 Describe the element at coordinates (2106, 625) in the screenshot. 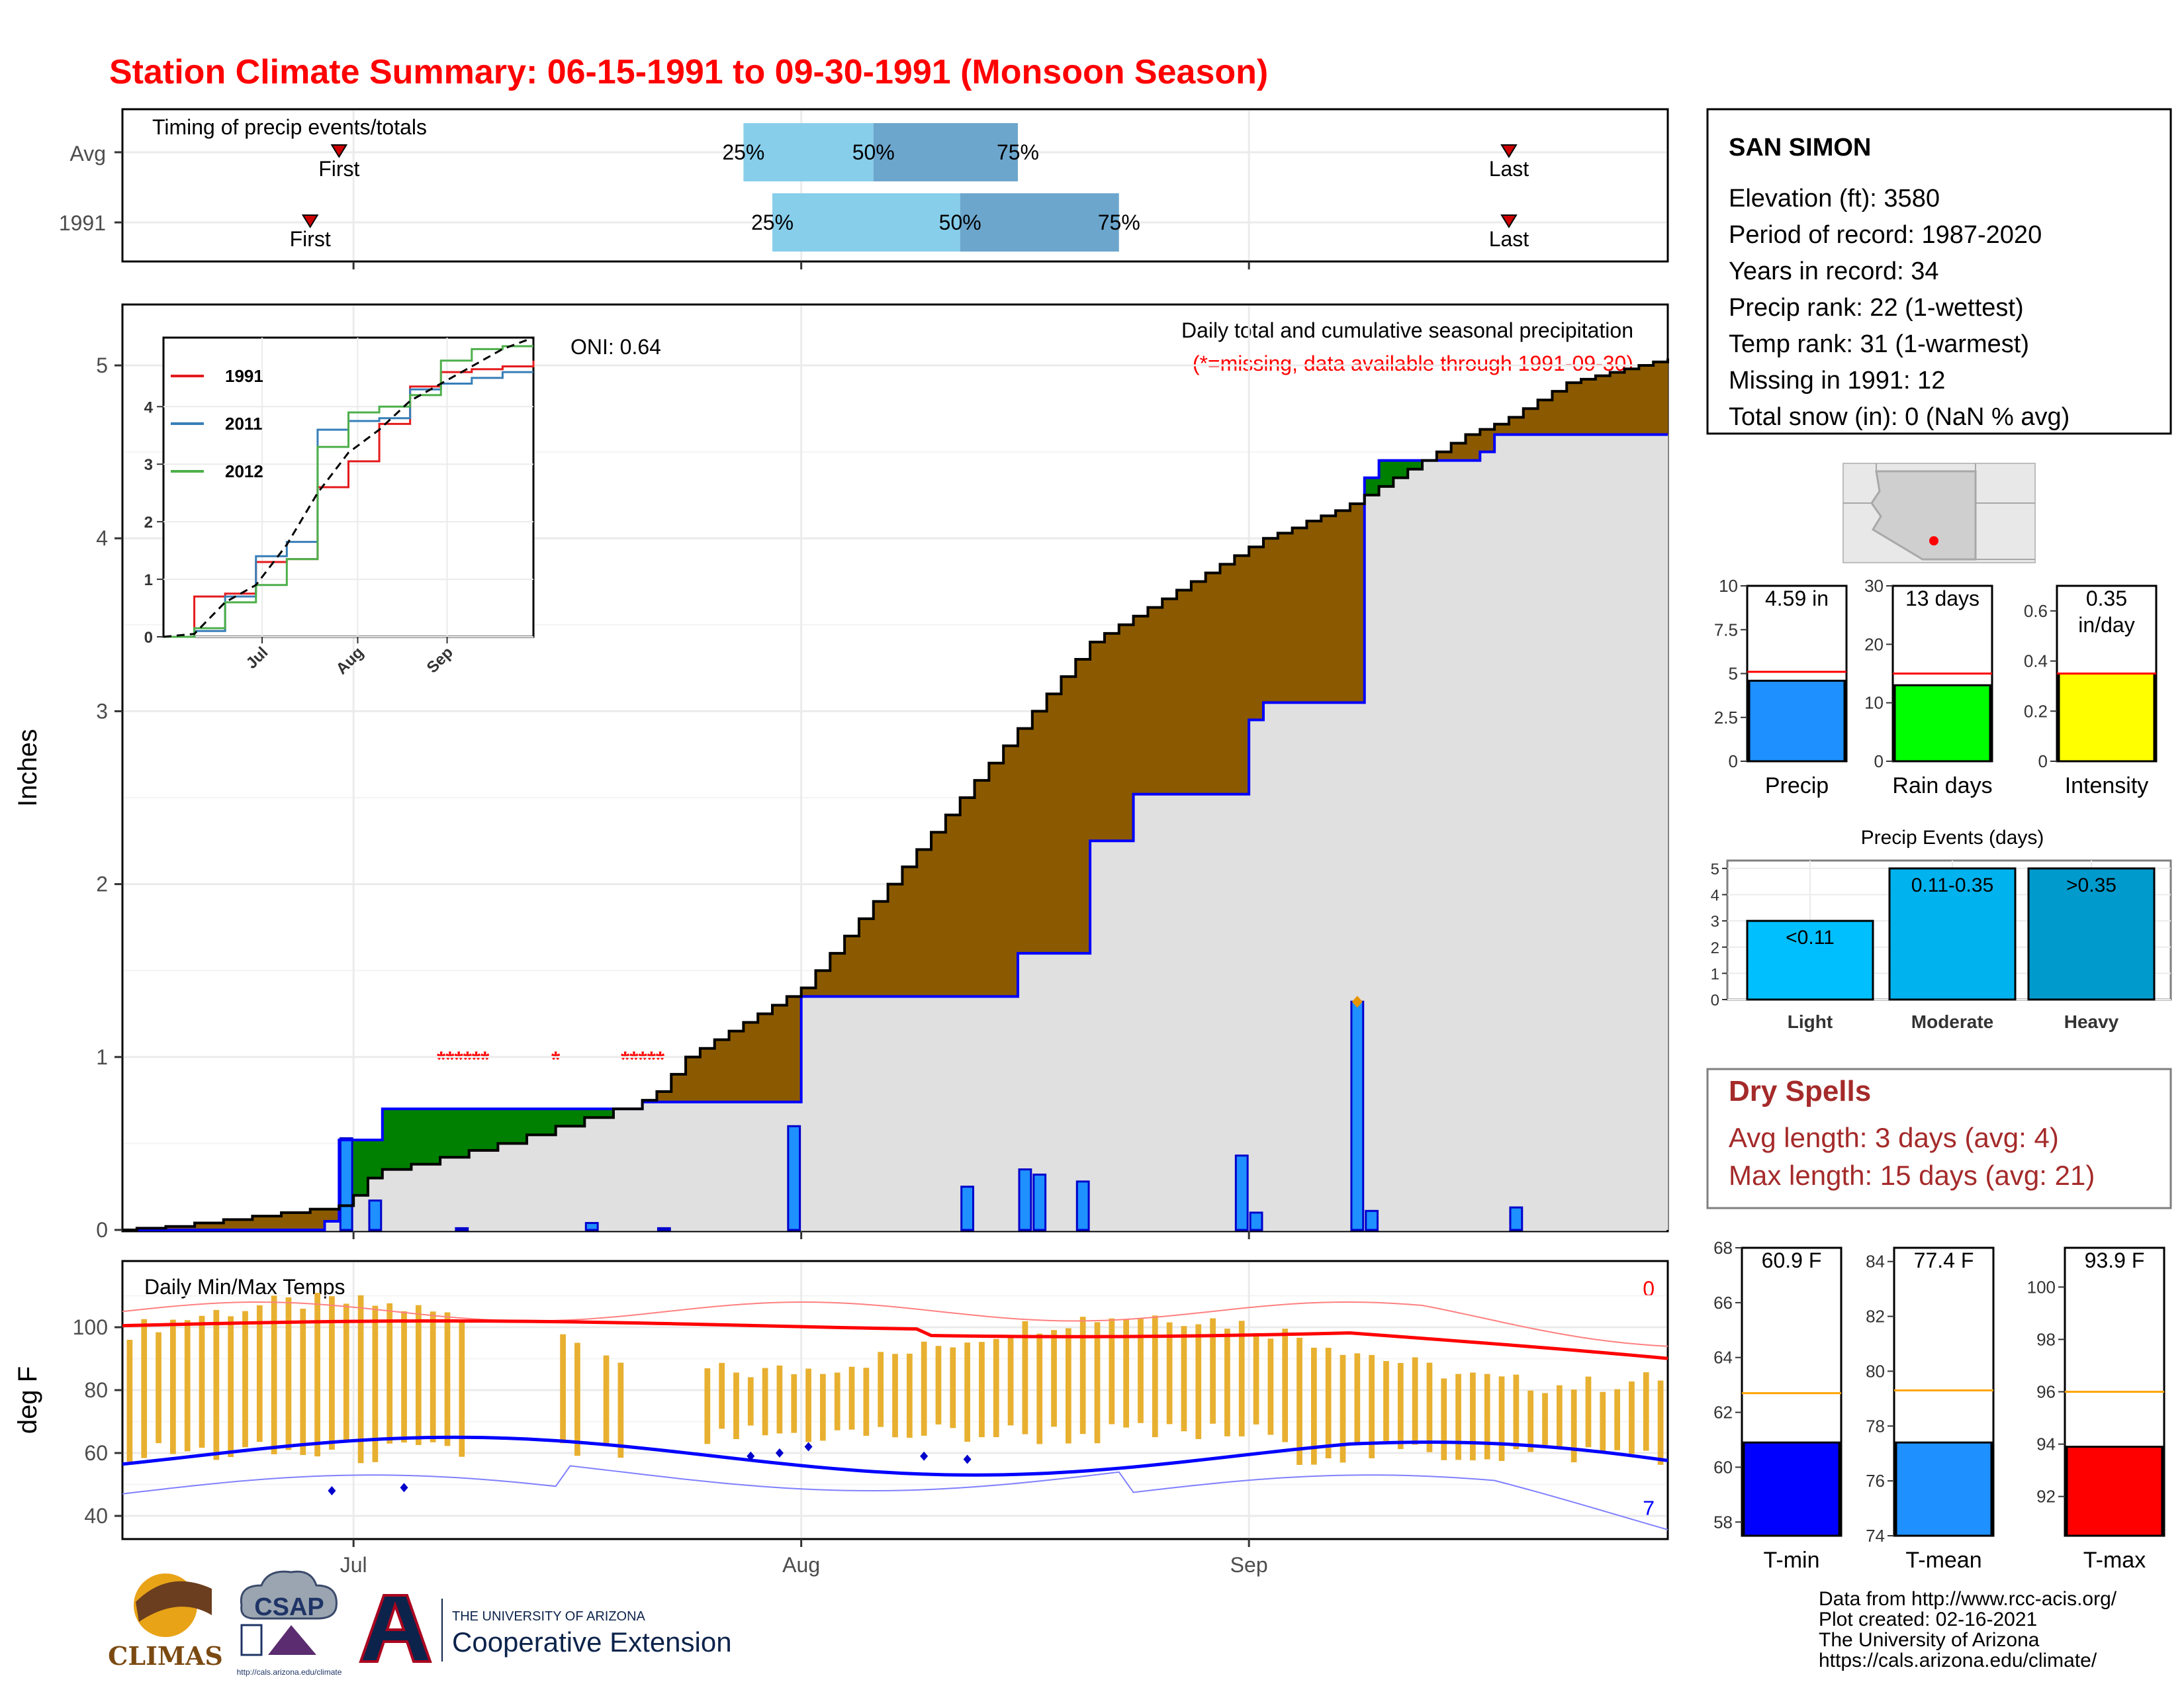

I see `total-chart-2-value-label-2: in/day` at that location.